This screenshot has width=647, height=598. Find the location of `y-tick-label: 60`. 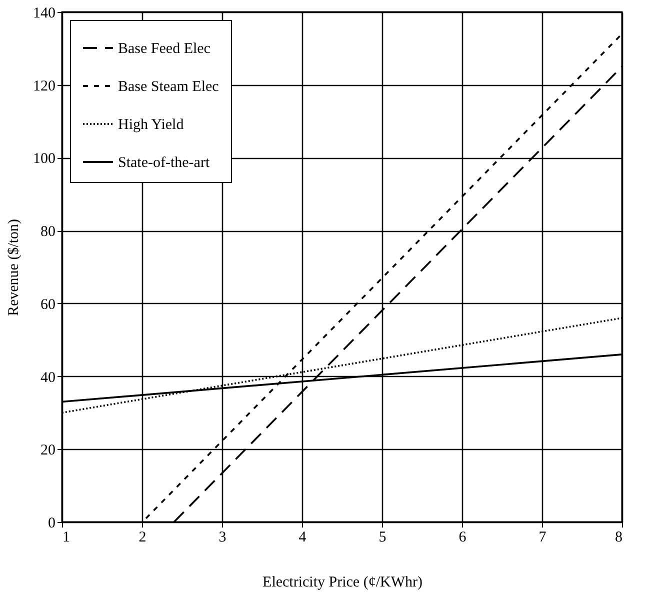

y-tick-label: 60 is located at coordinates (48, 304).